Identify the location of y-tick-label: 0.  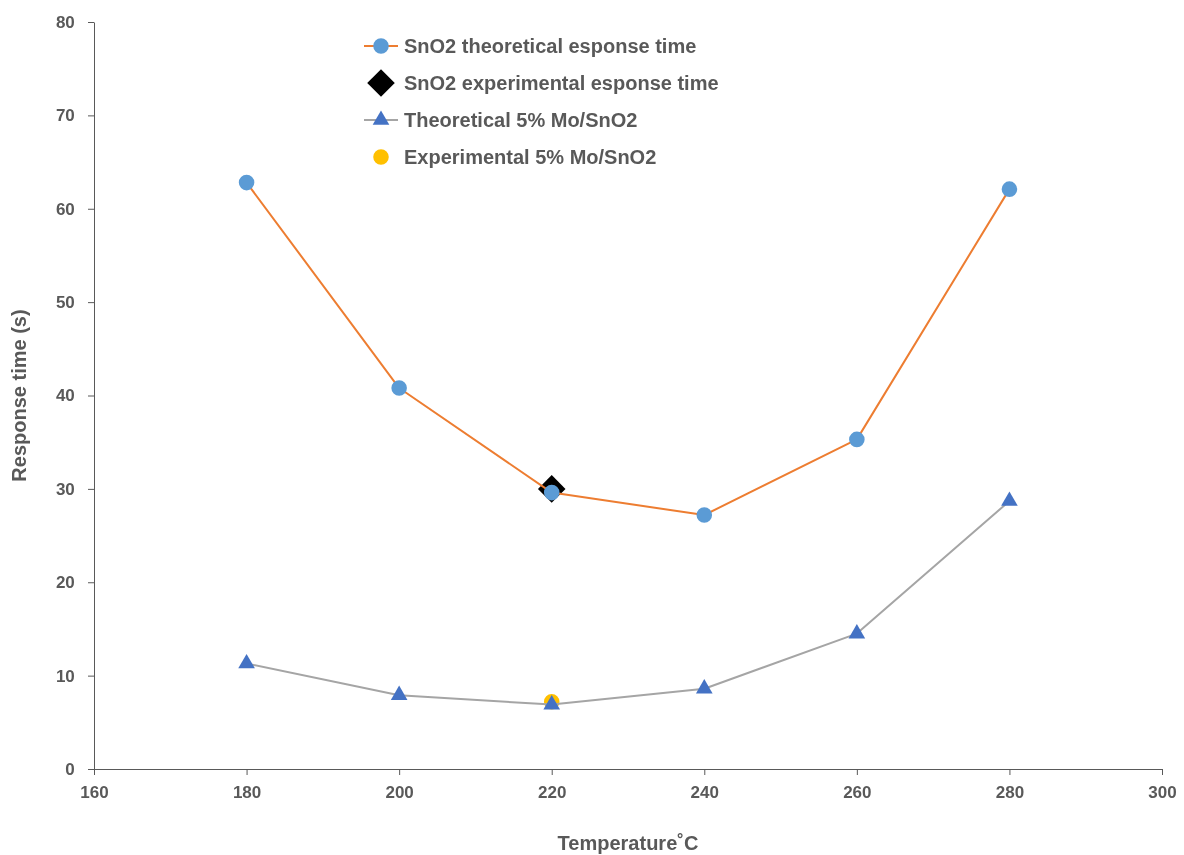
(70, 769).